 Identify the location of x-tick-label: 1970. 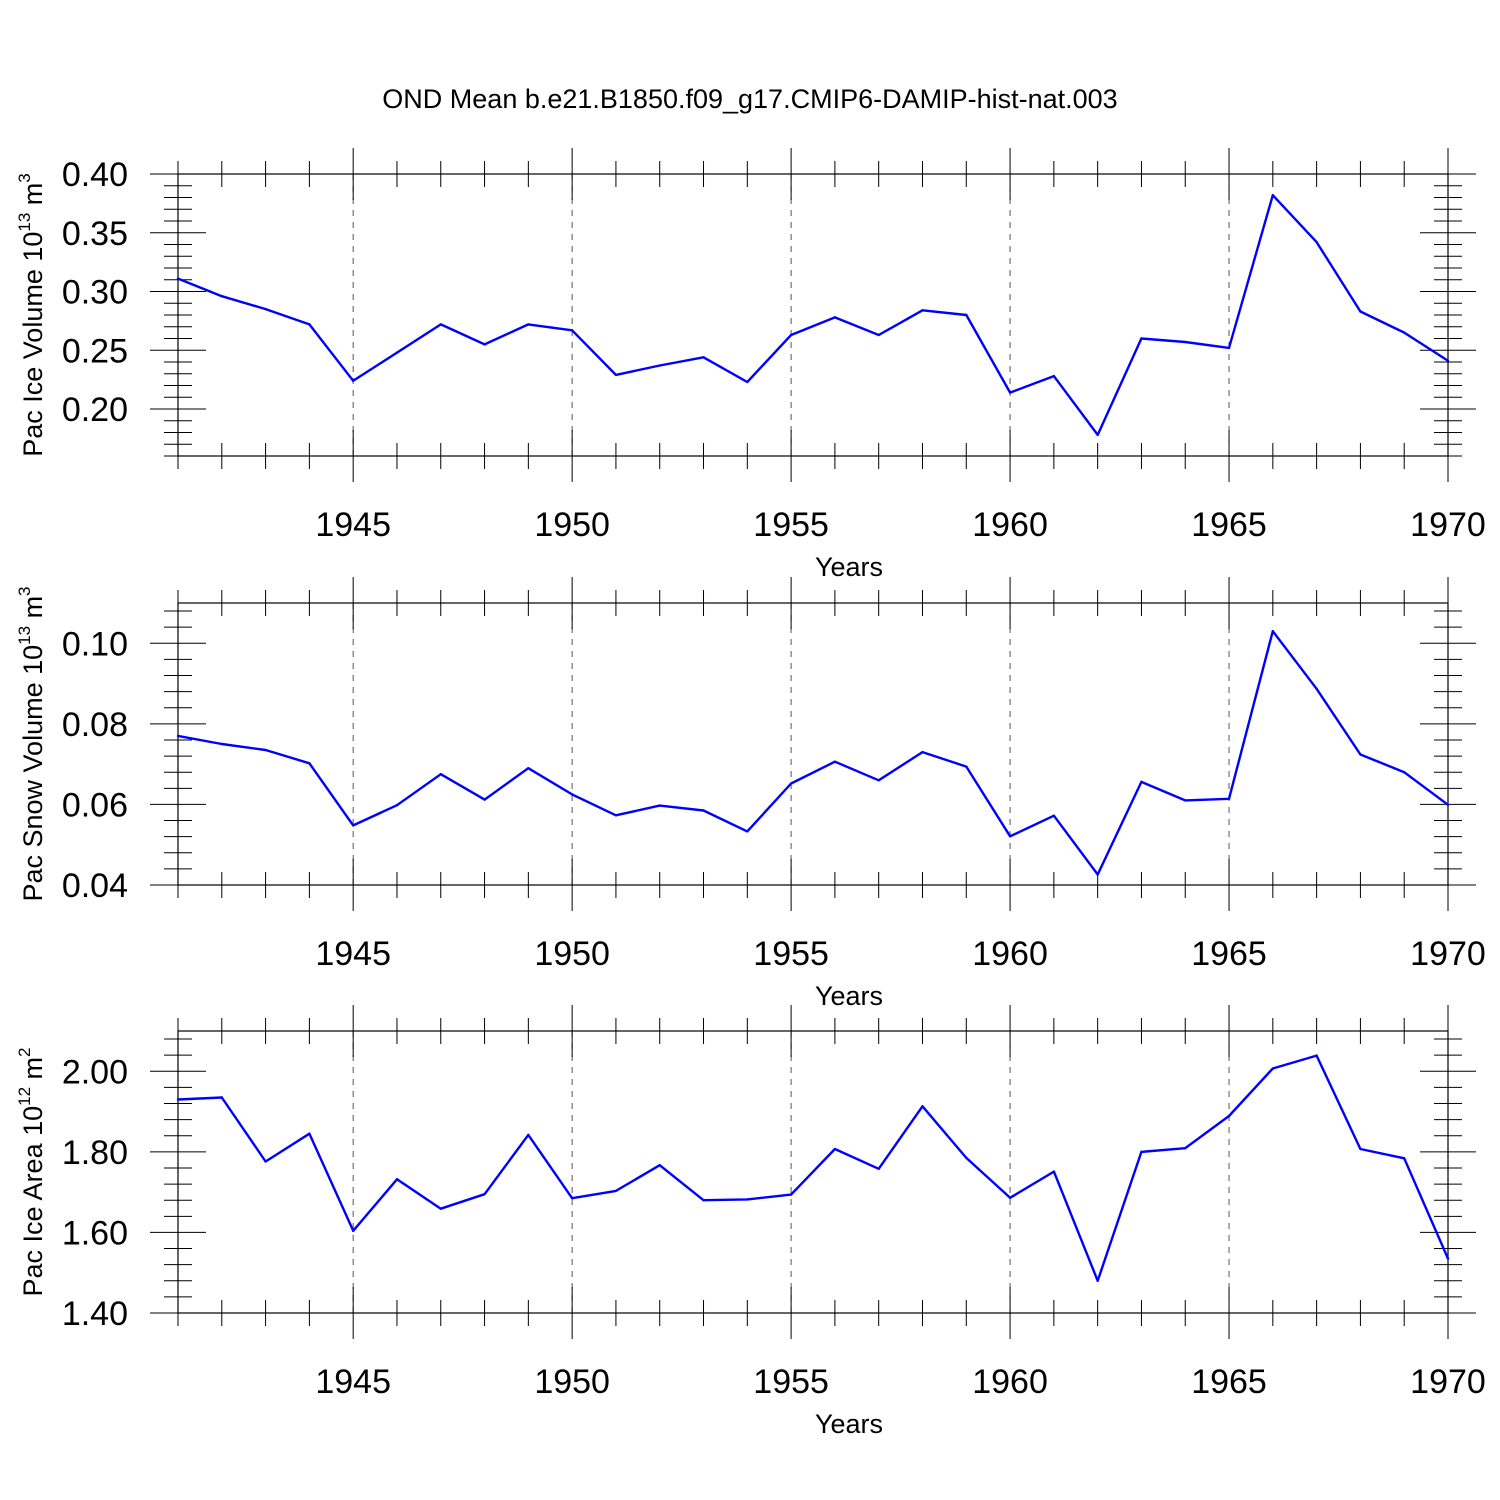
(1448, 525).